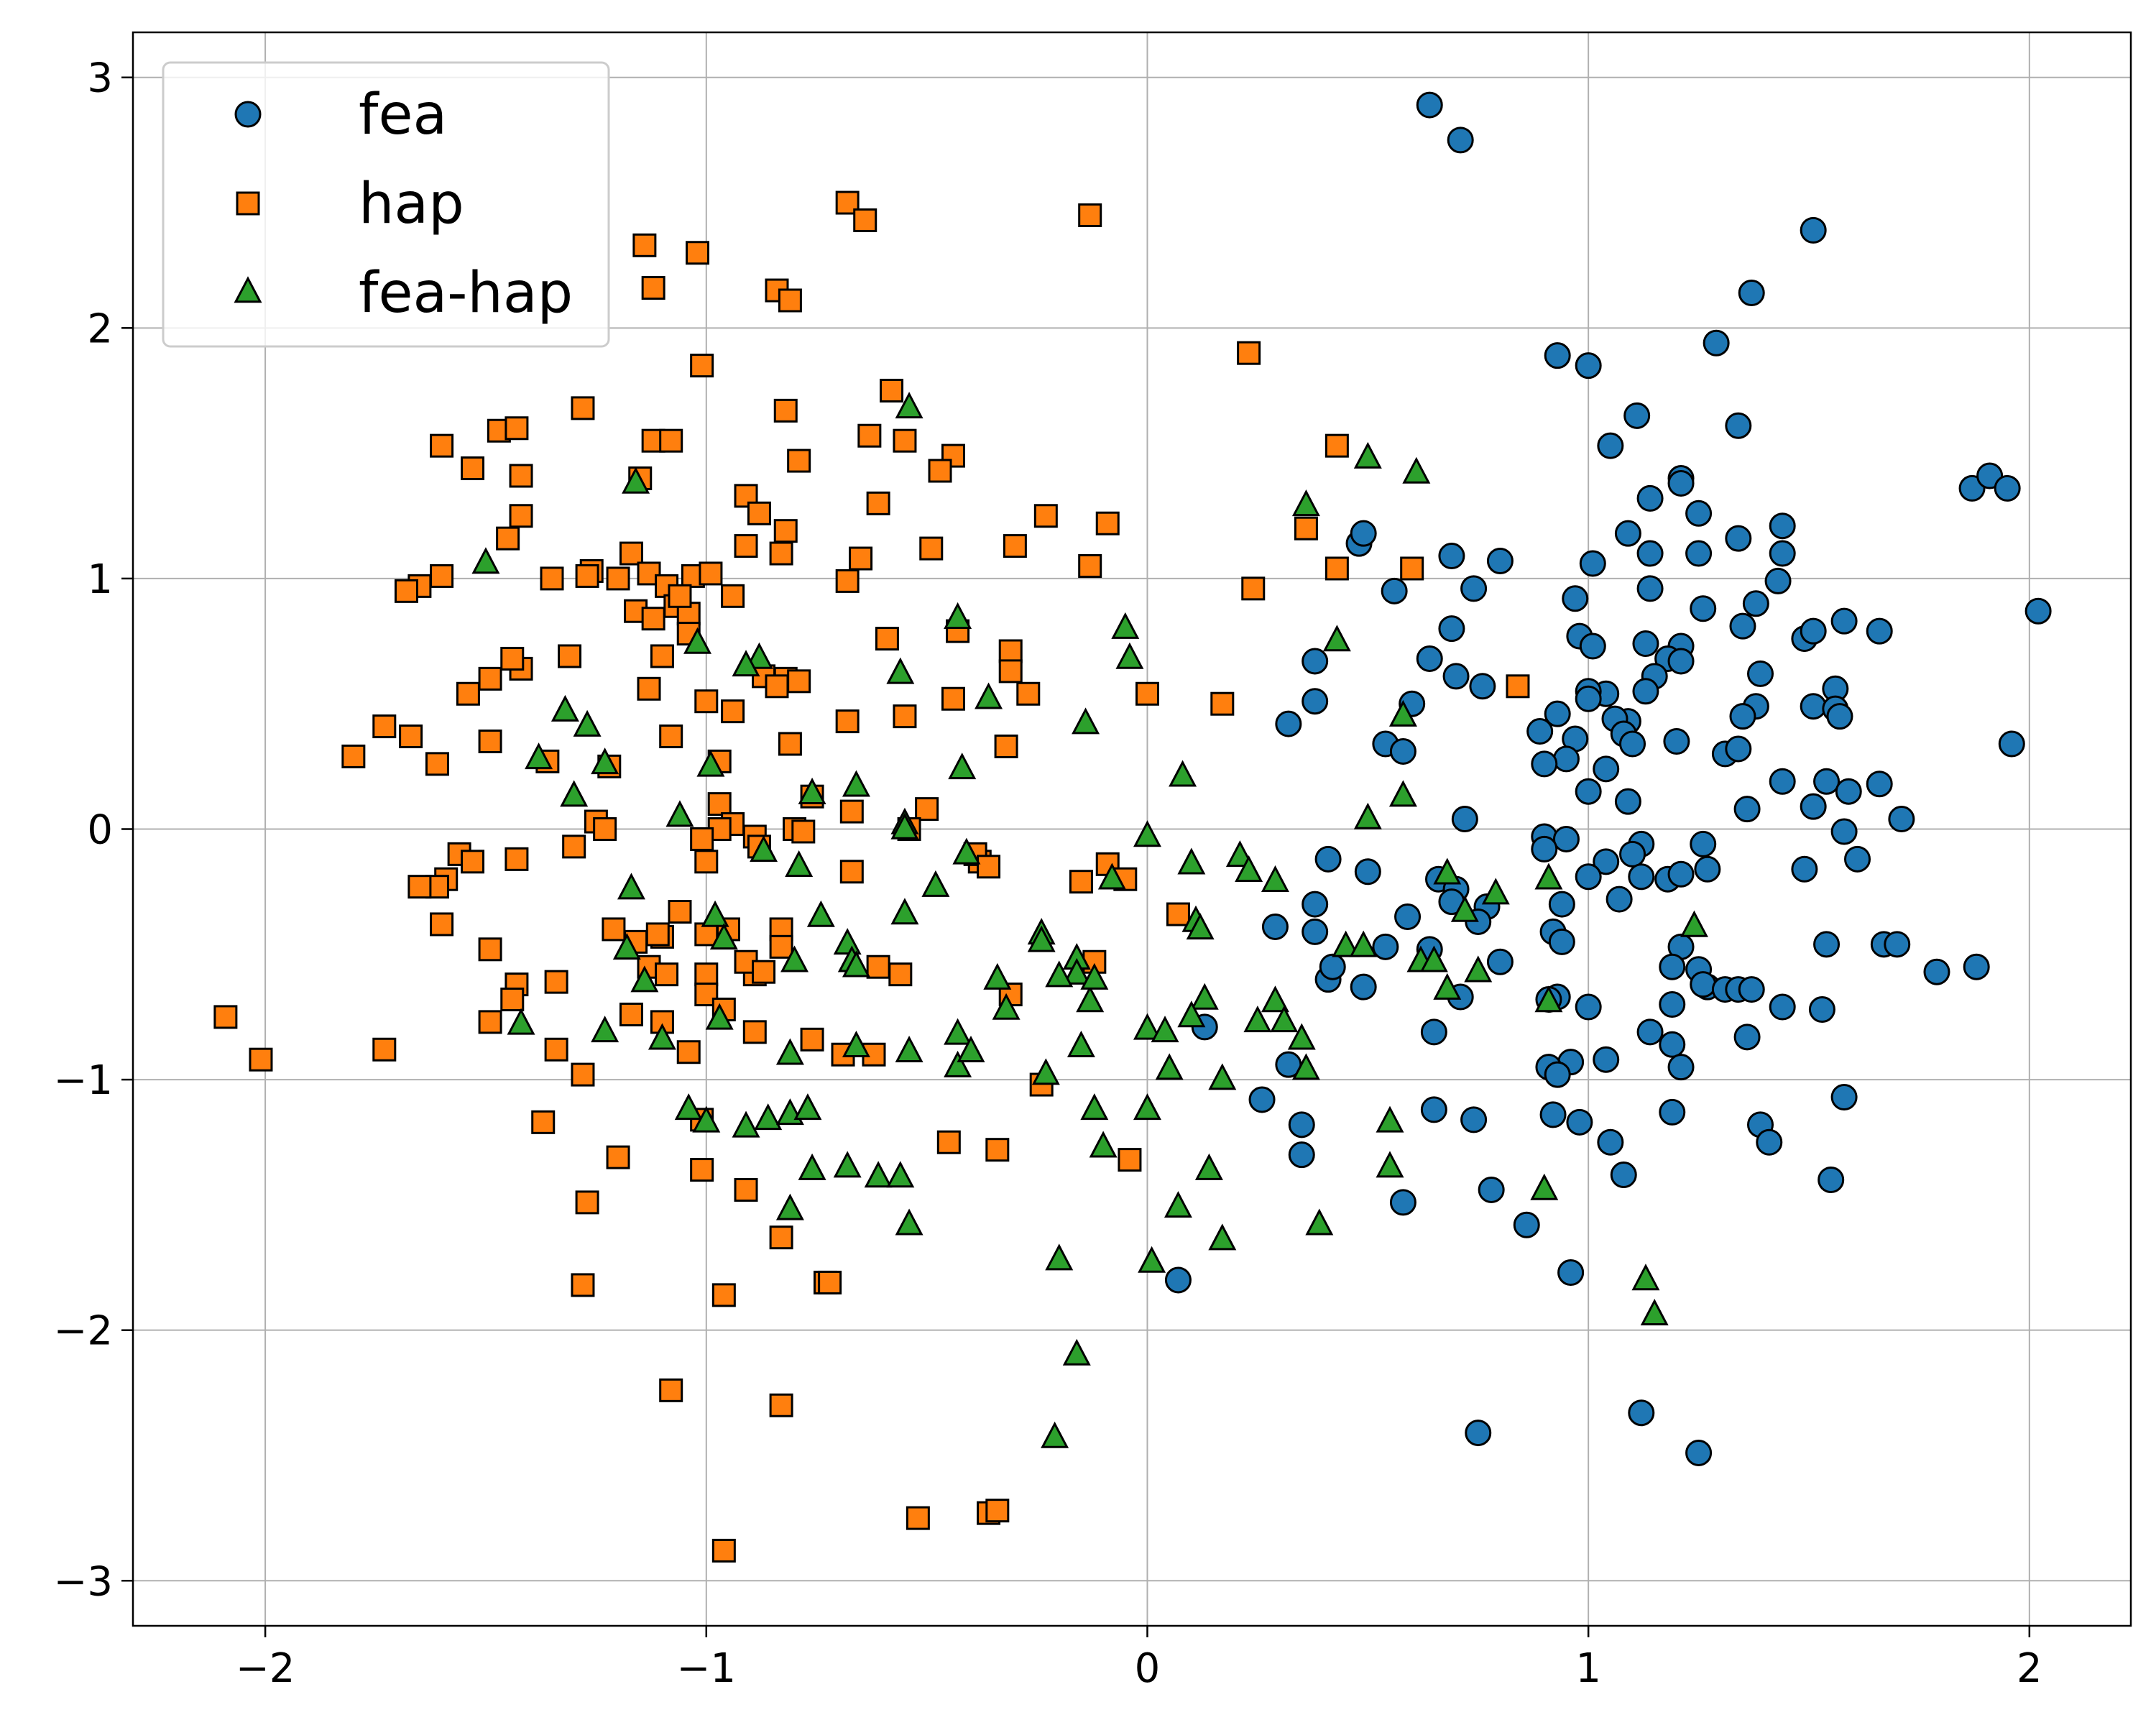  What do you see at coordinates (83, 1331) in the screenshot?
I see `y-tick-label: −2` at bounding box center [83, 1331].